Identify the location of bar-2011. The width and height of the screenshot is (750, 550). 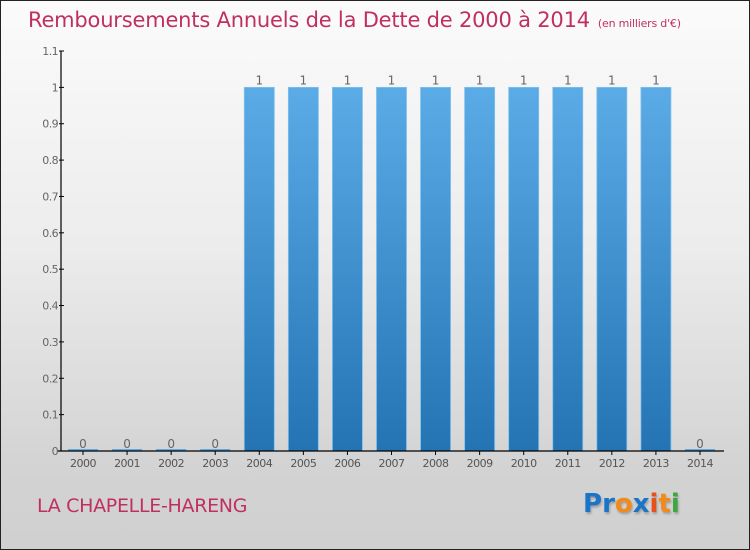
(568, 269).